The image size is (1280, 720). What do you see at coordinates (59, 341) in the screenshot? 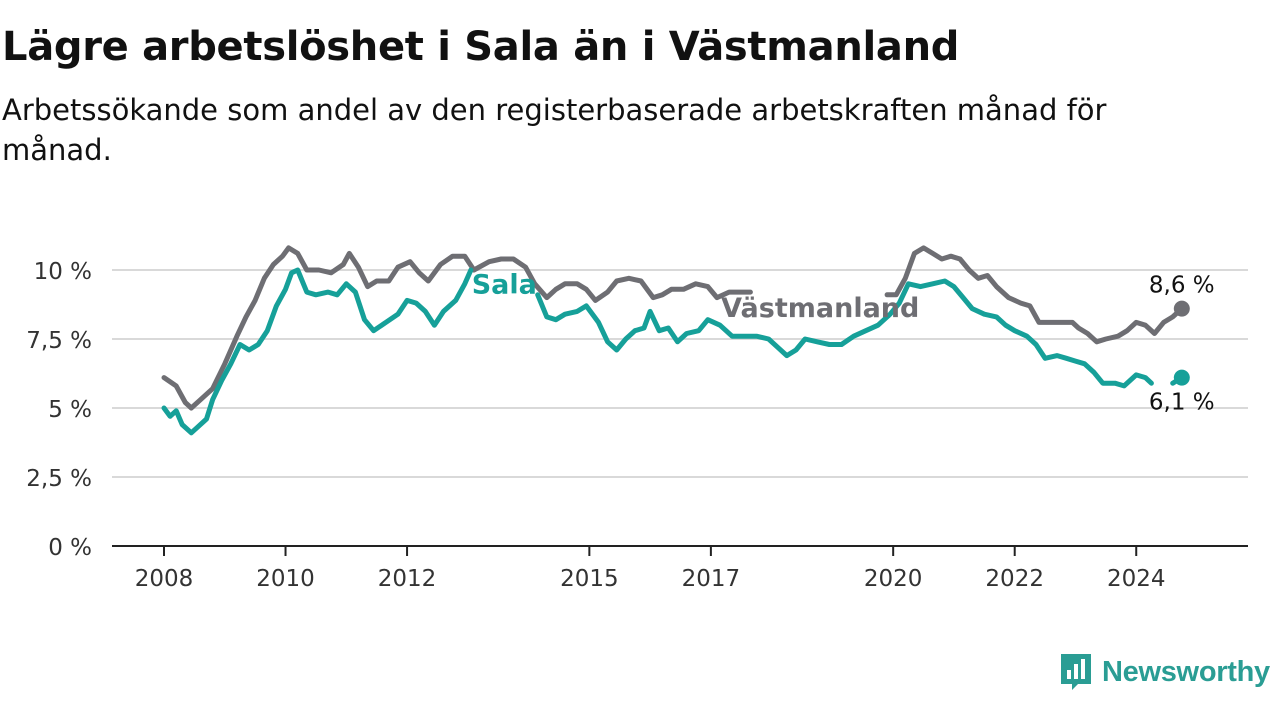
I see `y-tick-label: 7,5 %` at bounding box center [59, 341].